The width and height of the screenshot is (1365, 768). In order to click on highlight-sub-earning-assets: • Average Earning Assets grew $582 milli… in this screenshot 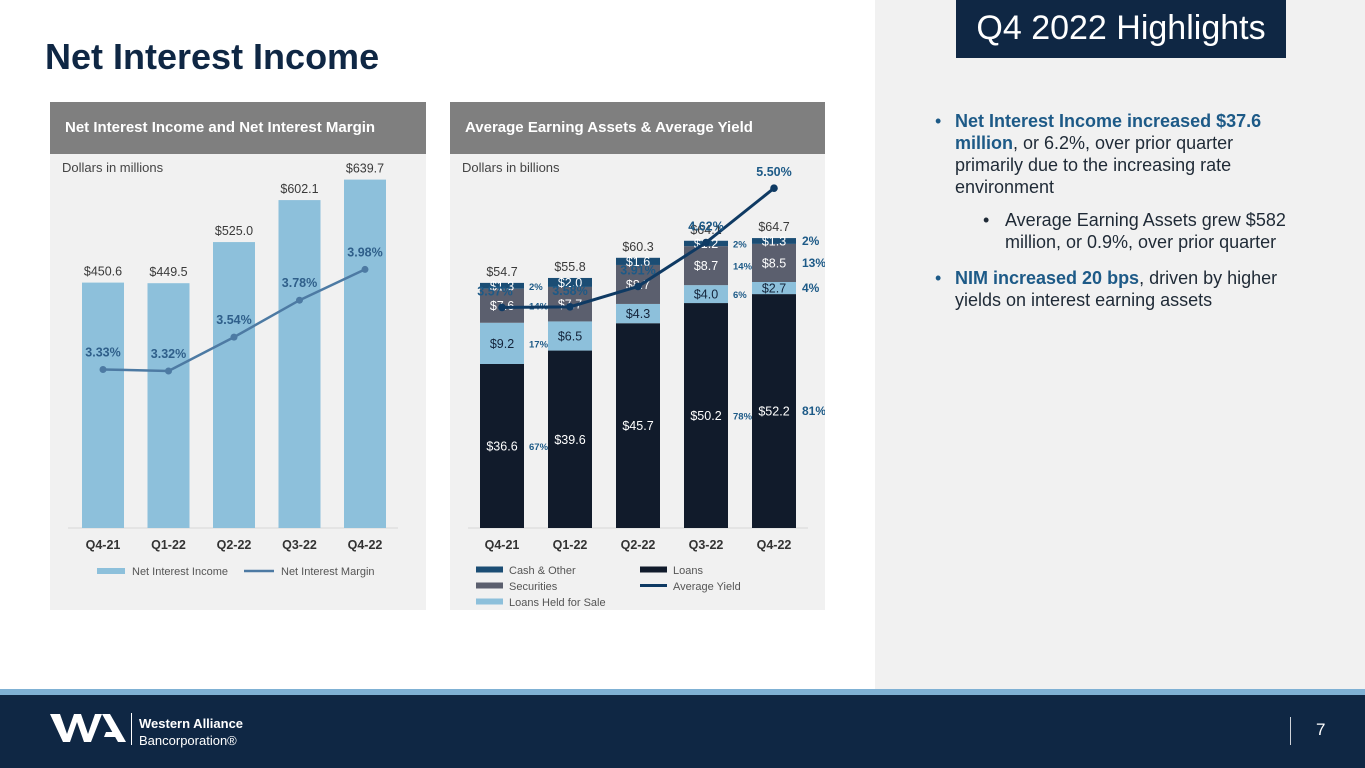, I will do `click(1115, 231)`.